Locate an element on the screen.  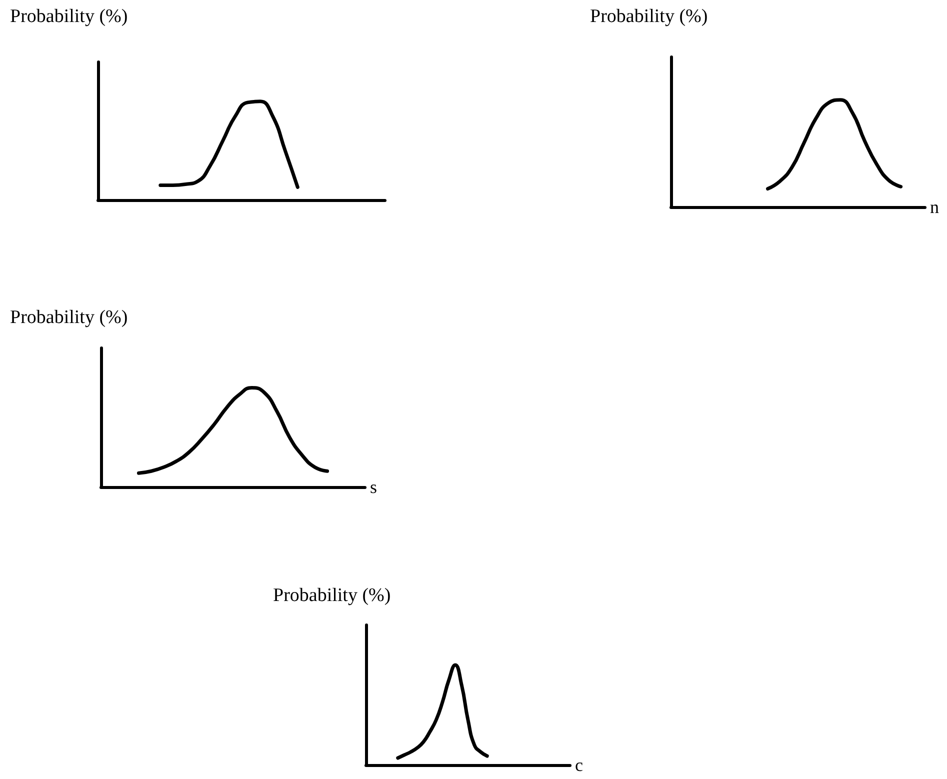
x-axis-title: c is located at coordinates (579, 765).